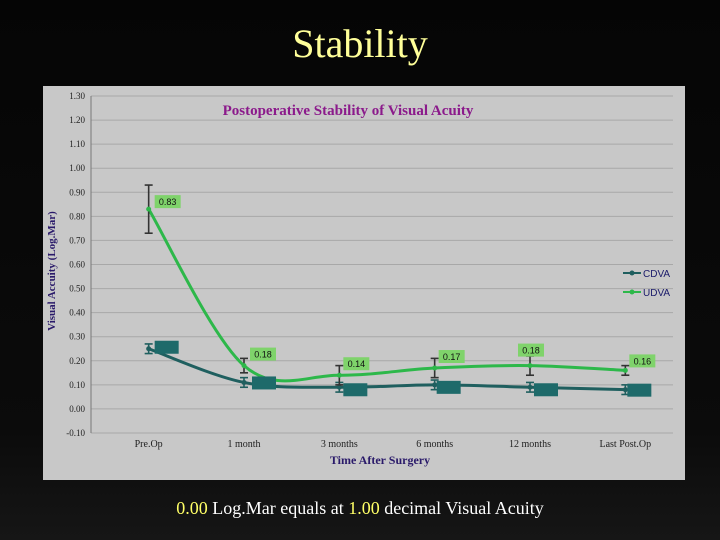  What do you see at coordinates (243, 444) in the screenshot?
I see `x-tick-label: 1 month` at bounding box center [243, 444].